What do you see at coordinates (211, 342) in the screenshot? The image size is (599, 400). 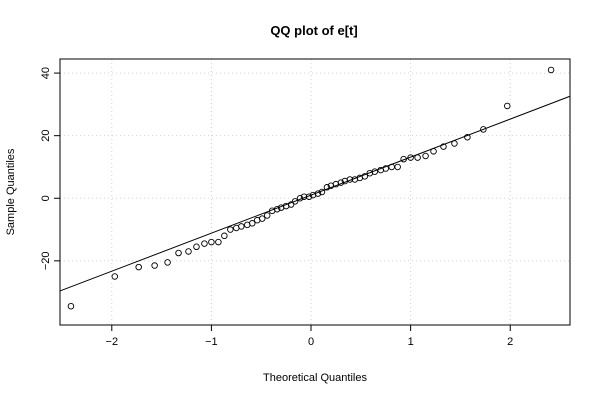 I see `x-tick-label: −1` at bounding box center [211, 342].